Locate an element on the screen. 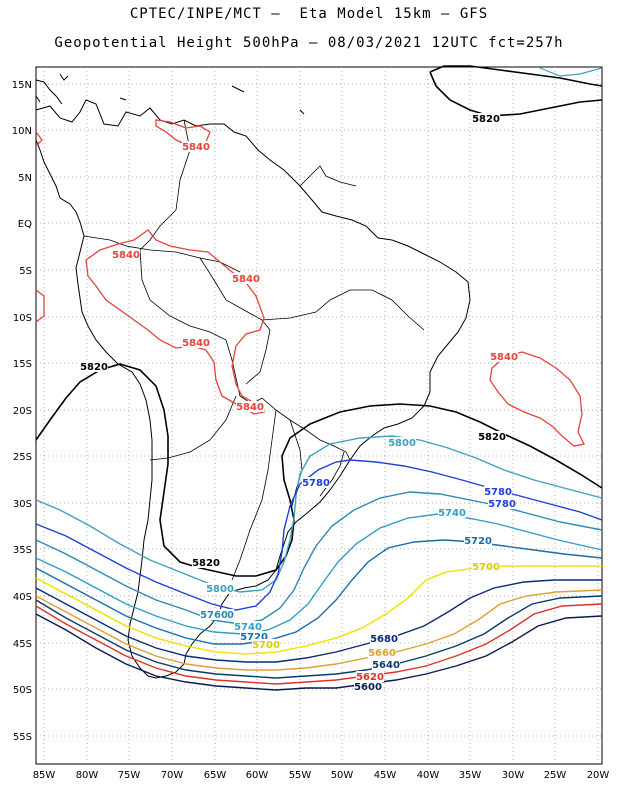  longitude-label: 25W is located at coordinates (555, 775).